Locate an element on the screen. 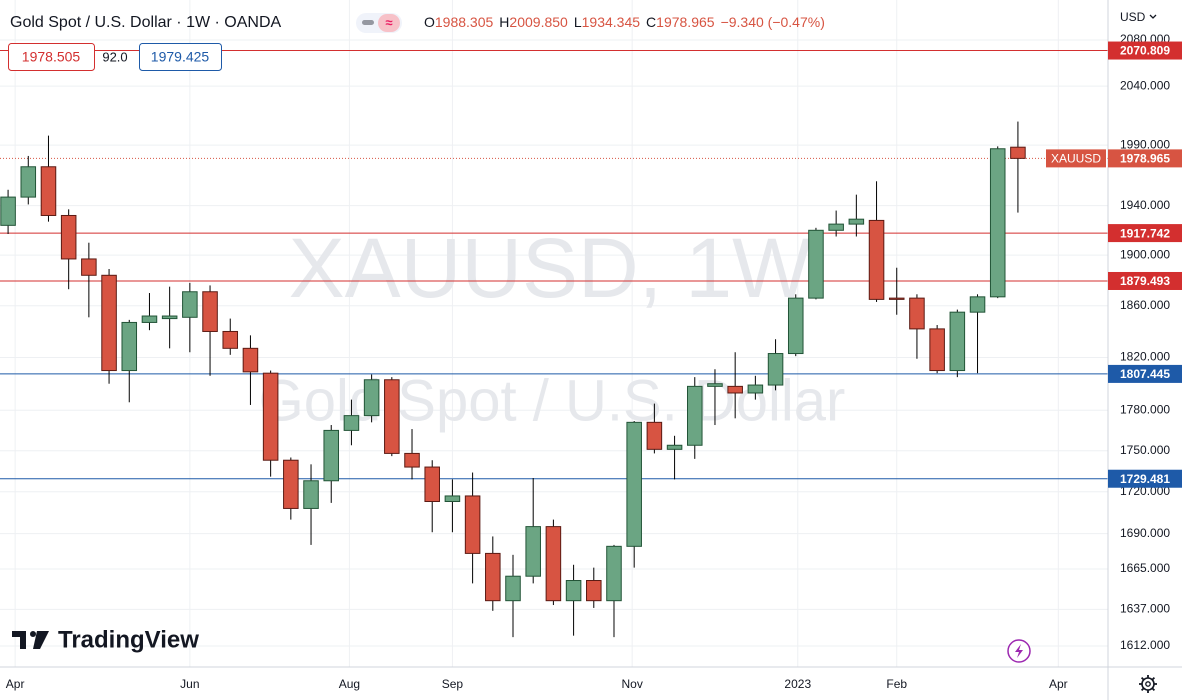 This screenshot has height=700, width=1182. y-tick-label: 1900.000 is located at coordinates (1145, 254).